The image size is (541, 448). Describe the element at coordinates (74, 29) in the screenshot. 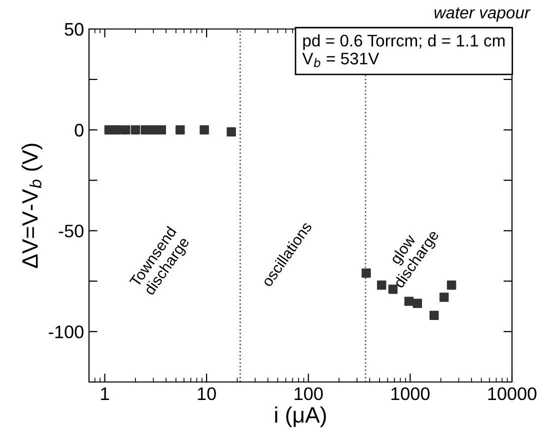

I see `y-tick-label: 50` at that location.